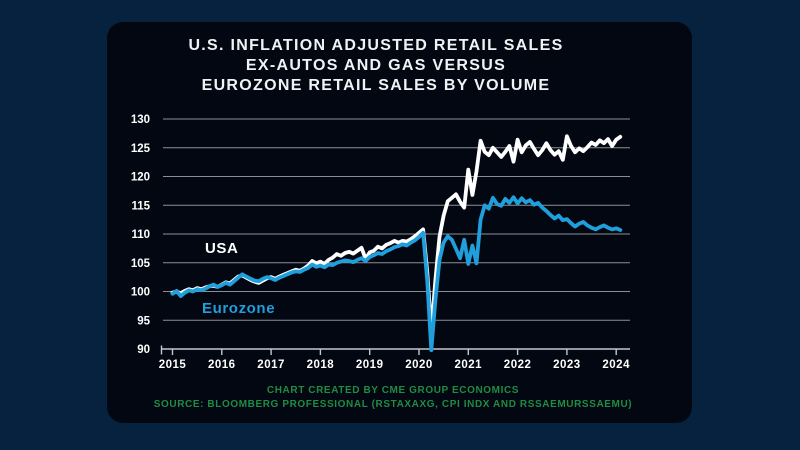 Image resolution: width=800 pixels, height=450 pixels. I want to click on y-tick-label: 125, so click(141, 149).